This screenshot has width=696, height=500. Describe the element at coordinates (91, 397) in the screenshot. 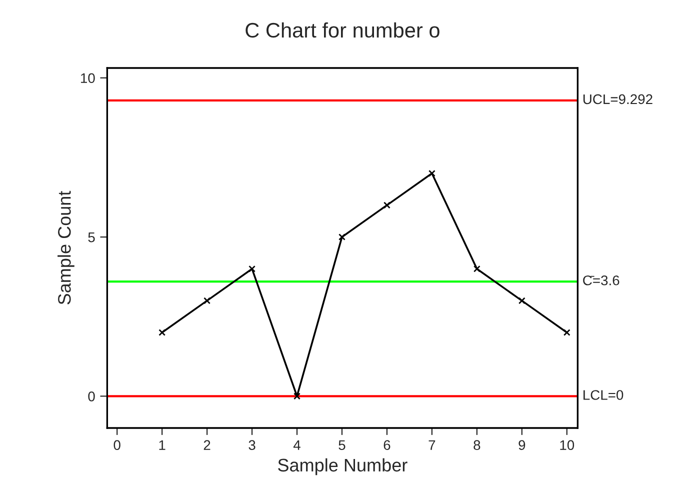

I see `y-tick-label: 0` at that location.